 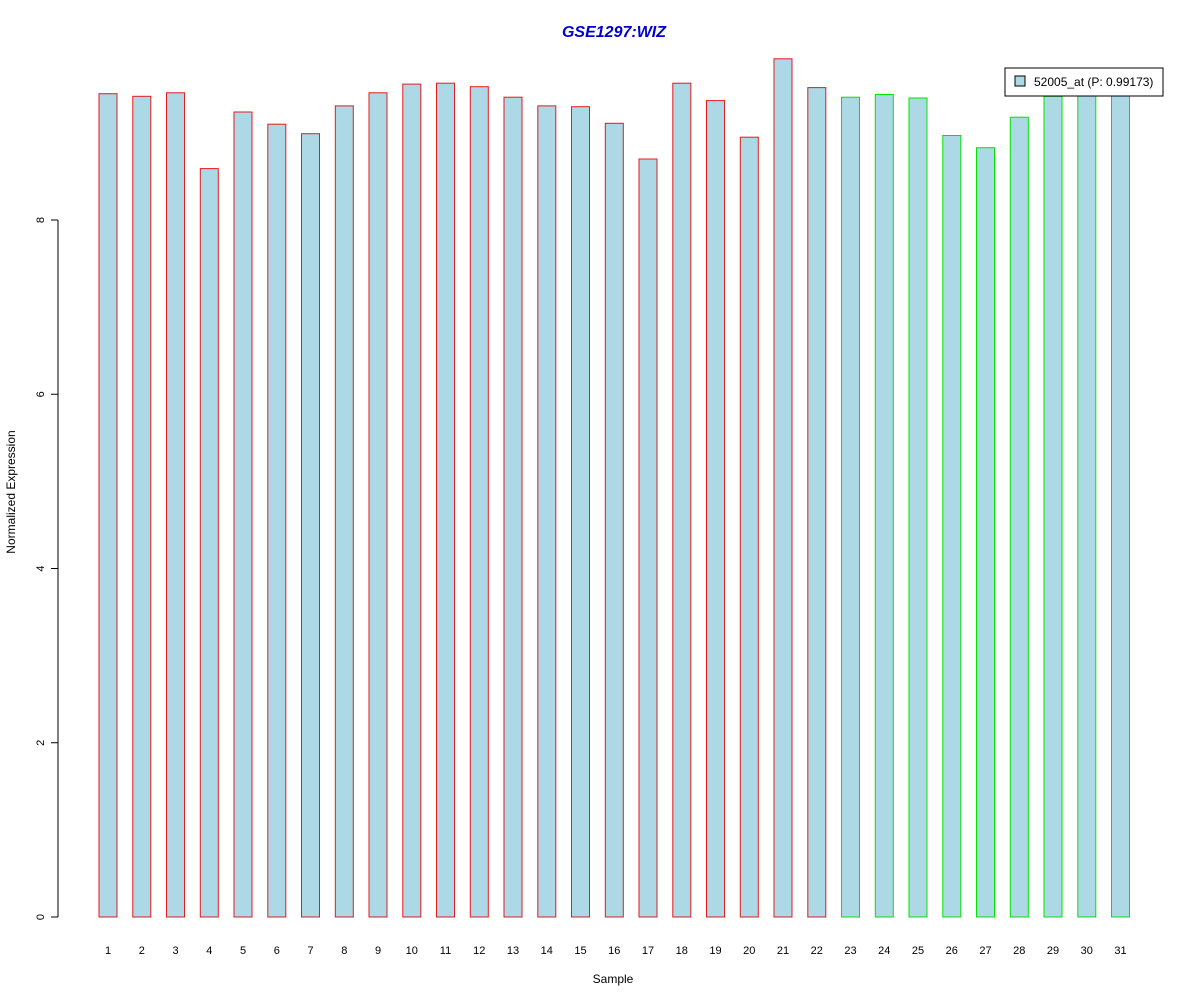 What do you see at coordinates (41, 568) in the screenshot?
I see `y-tick-label: 4` at bounding box center [41, 568].